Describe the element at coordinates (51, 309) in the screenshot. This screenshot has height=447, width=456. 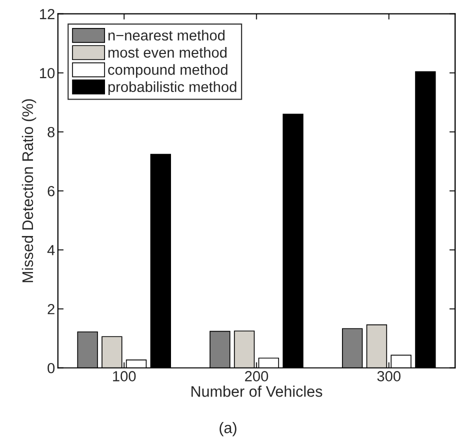
I see `y-tick-label: 2` at that location.